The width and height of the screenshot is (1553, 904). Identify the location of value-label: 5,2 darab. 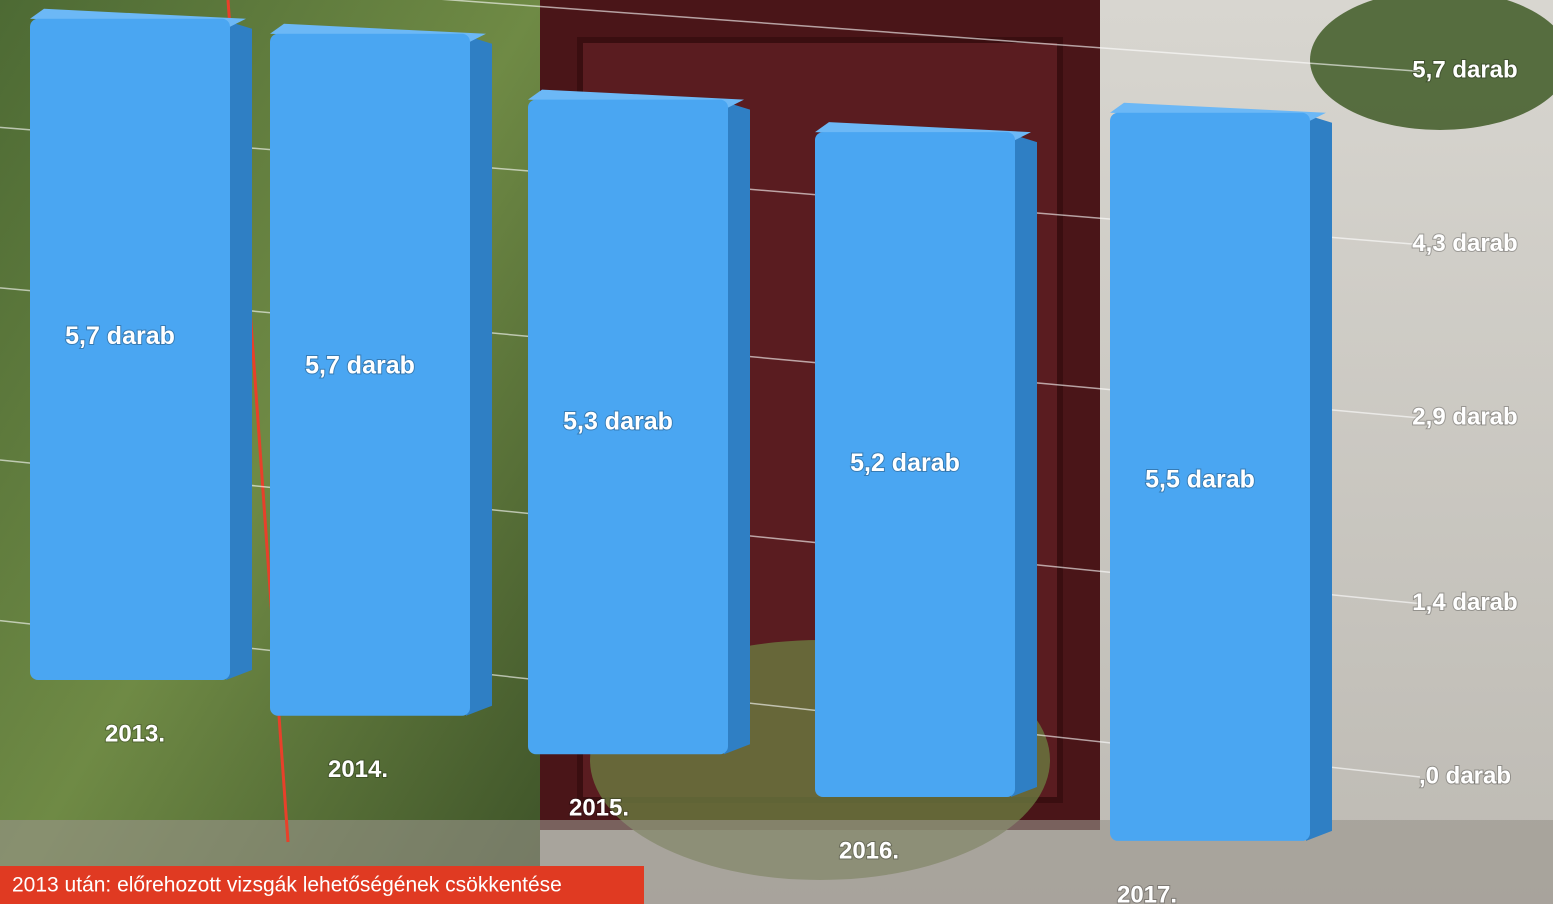
(905, 463).